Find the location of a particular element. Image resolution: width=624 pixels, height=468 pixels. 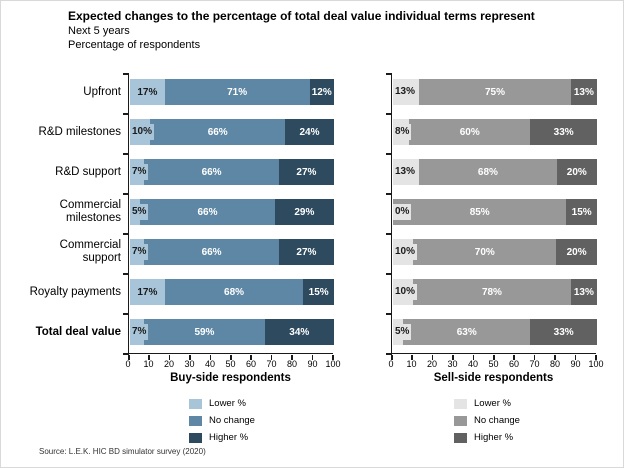

bar-row: 10% 70% 20% is located at coordinates (495, 252).